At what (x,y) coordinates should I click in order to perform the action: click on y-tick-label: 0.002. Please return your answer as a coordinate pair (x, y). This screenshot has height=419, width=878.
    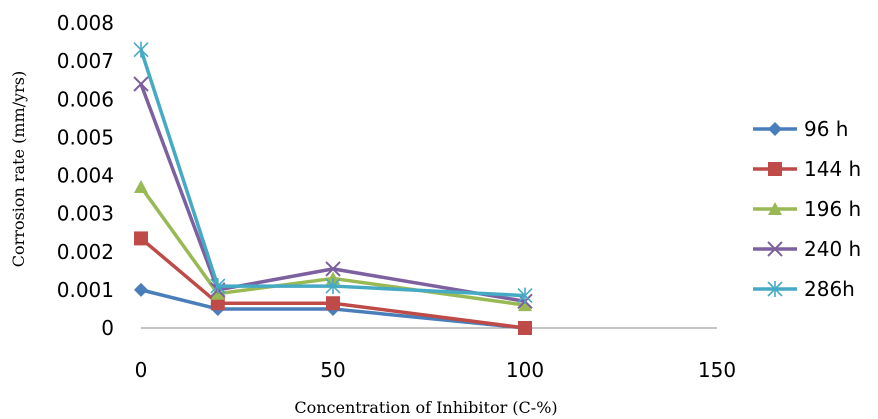
    Looking at the image, I should click on (85, 252).